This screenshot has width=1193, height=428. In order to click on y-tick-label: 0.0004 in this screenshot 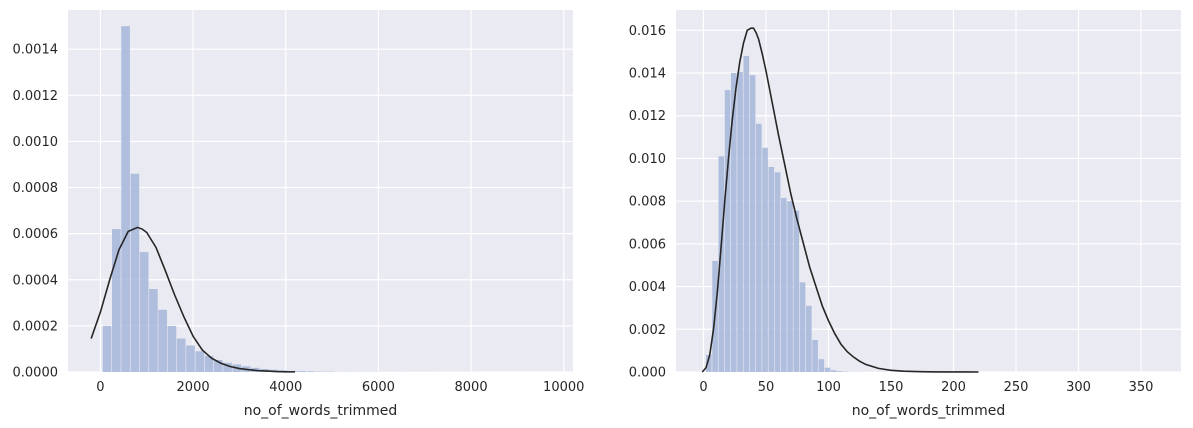, I will do `click(36, 280)`.